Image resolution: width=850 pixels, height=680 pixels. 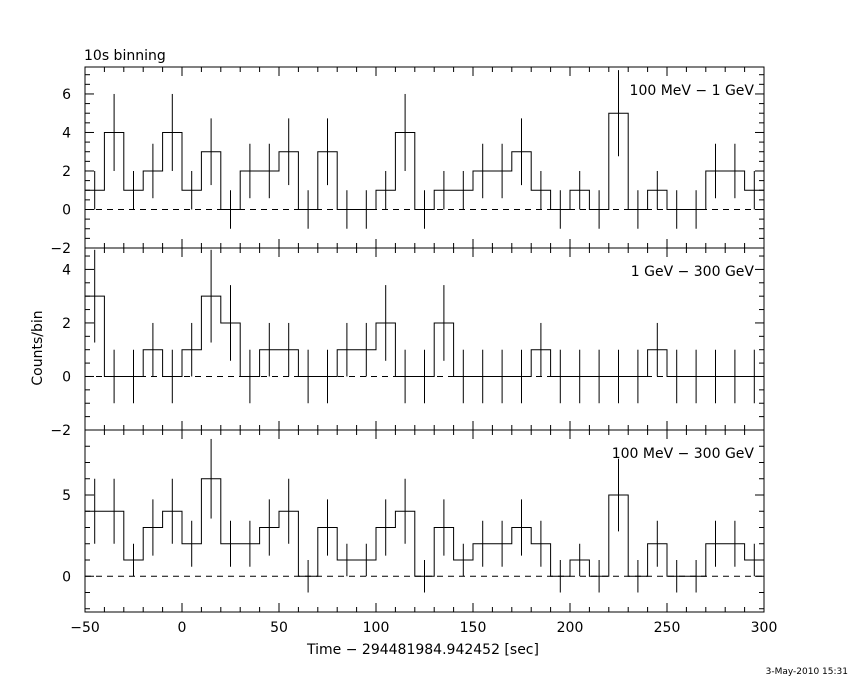 I want to click on x-tick-label: −50, so click(x=85, y=628).